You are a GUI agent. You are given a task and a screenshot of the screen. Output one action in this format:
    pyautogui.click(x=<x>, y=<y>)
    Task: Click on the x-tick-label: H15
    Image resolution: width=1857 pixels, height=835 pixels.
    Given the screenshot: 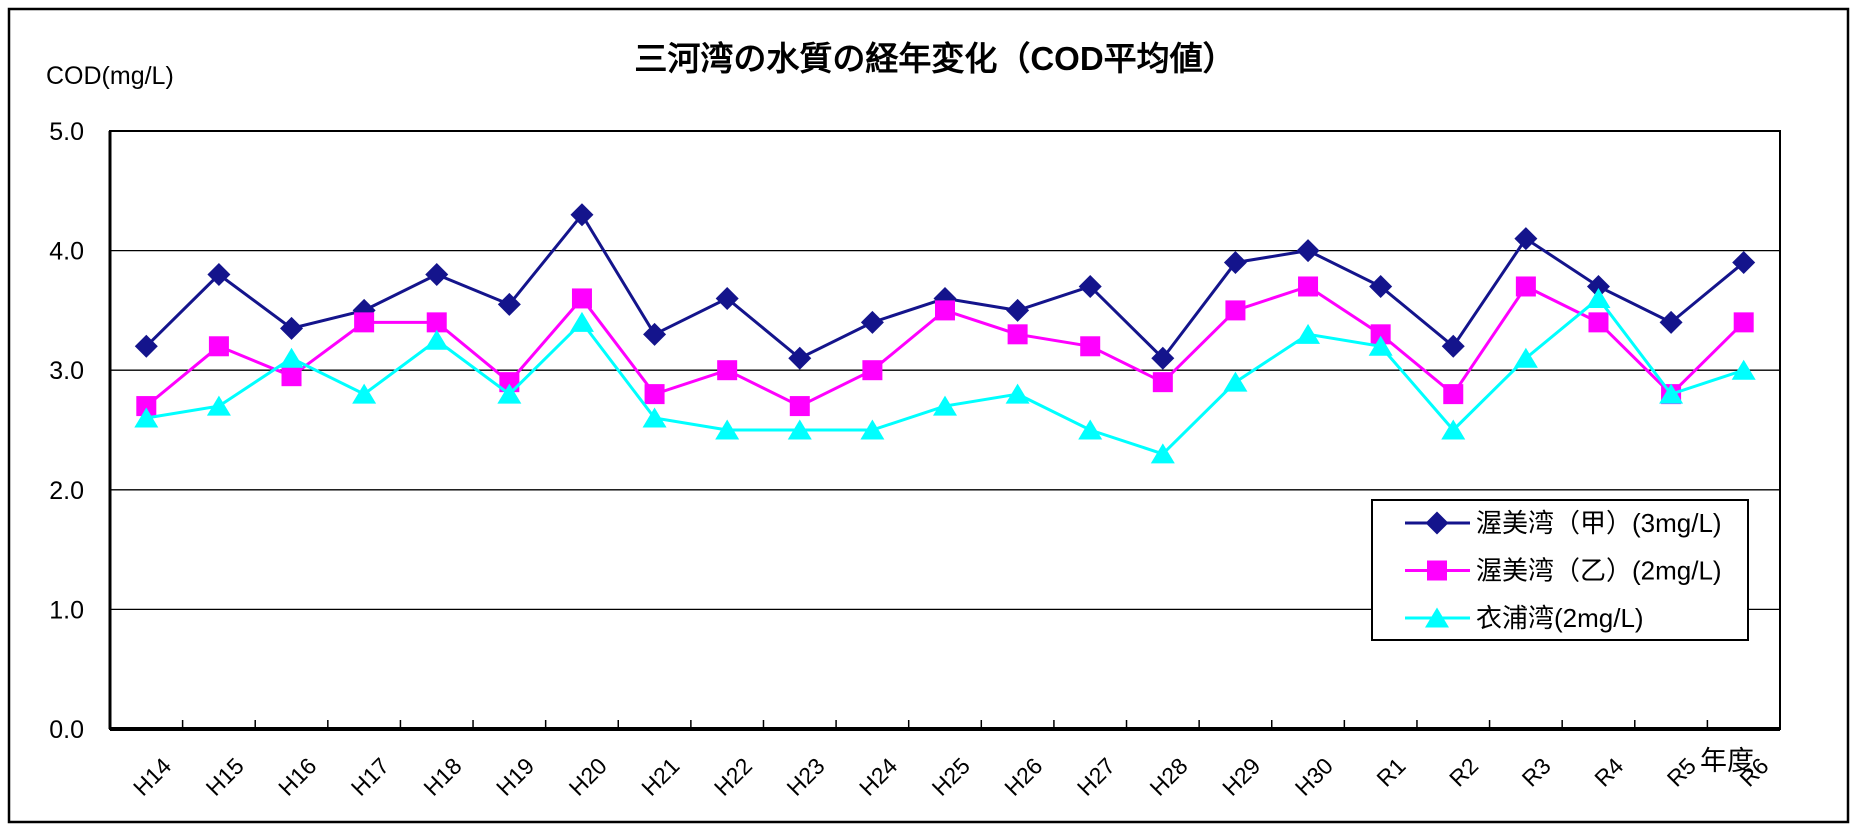 What is the action you would take?
    pyautogui.click(x=225, y=777)
    